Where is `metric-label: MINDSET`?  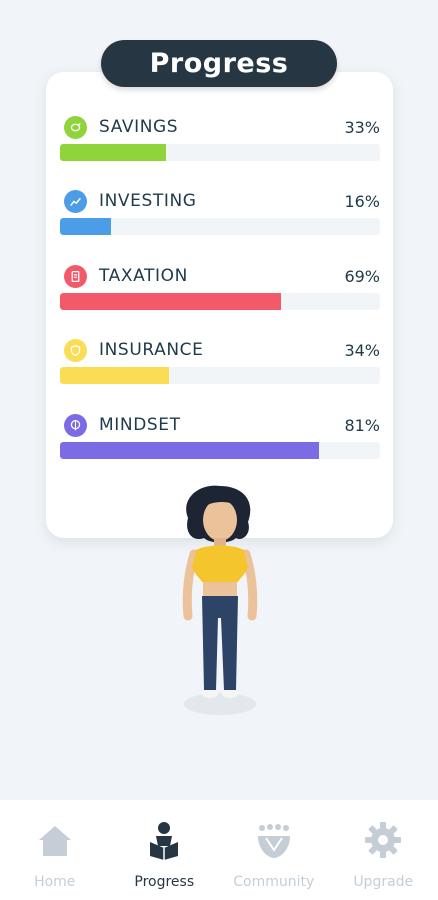 metric-label: MINDSET is located at coordinates (140, 425).